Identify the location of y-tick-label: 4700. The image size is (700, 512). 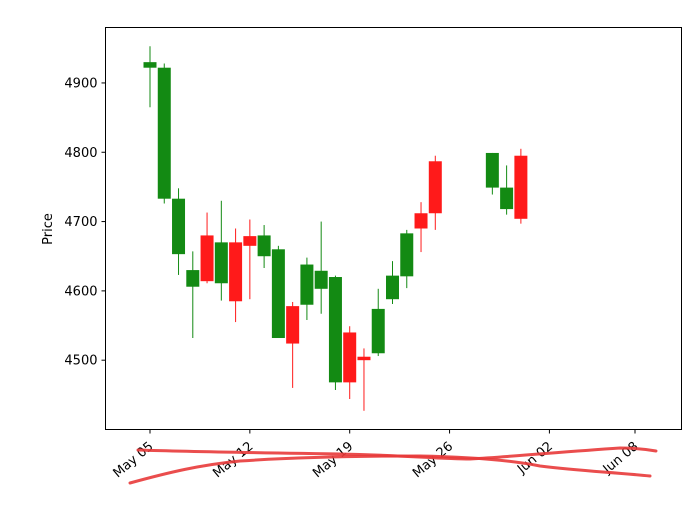
(80, 222).